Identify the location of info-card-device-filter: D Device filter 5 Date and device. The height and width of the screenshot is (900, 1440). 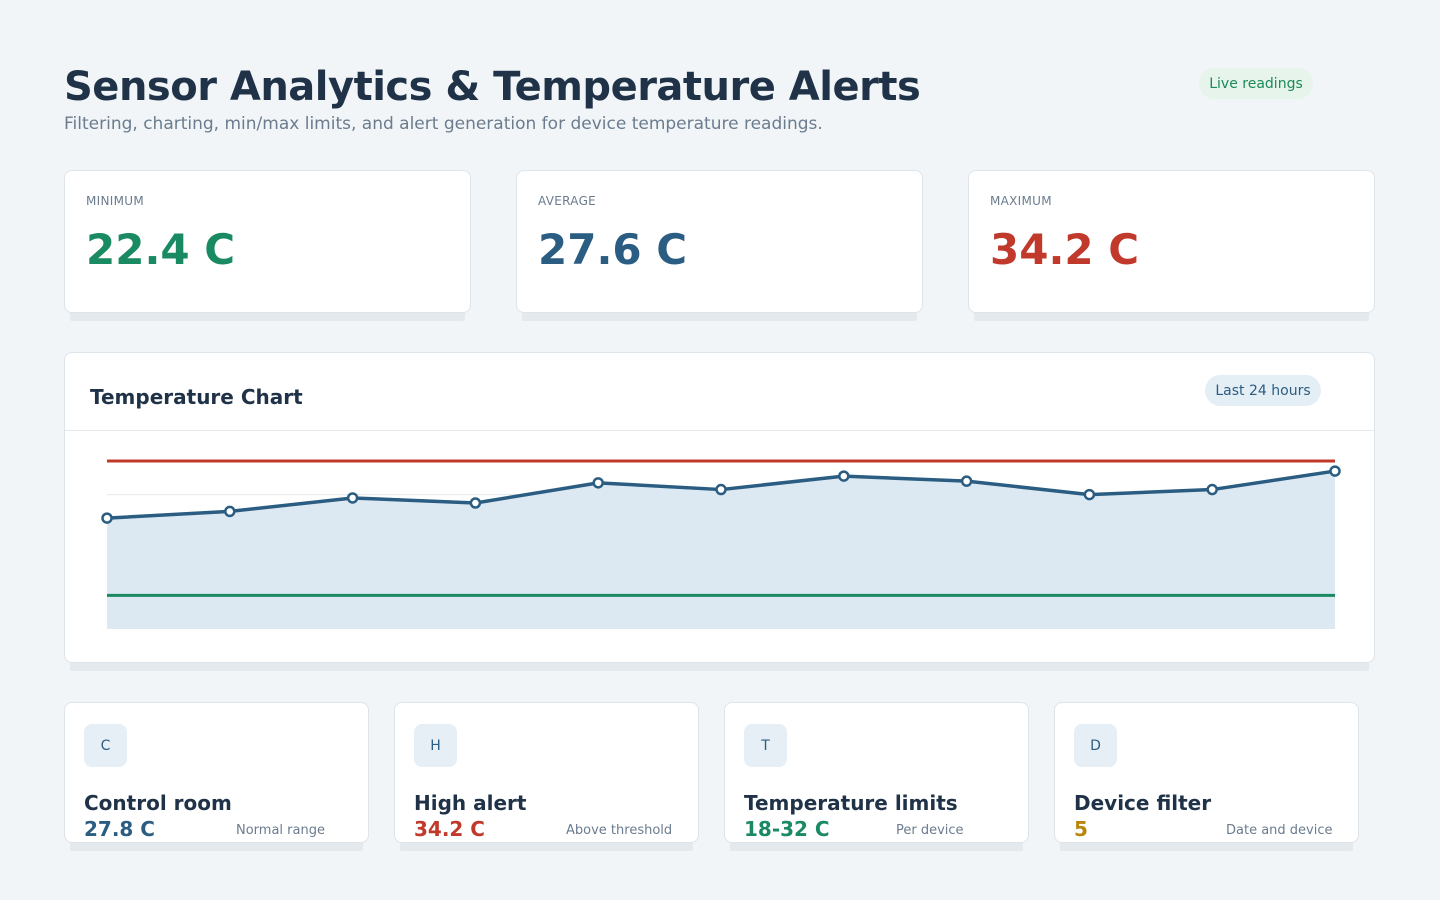
(1206, 772).